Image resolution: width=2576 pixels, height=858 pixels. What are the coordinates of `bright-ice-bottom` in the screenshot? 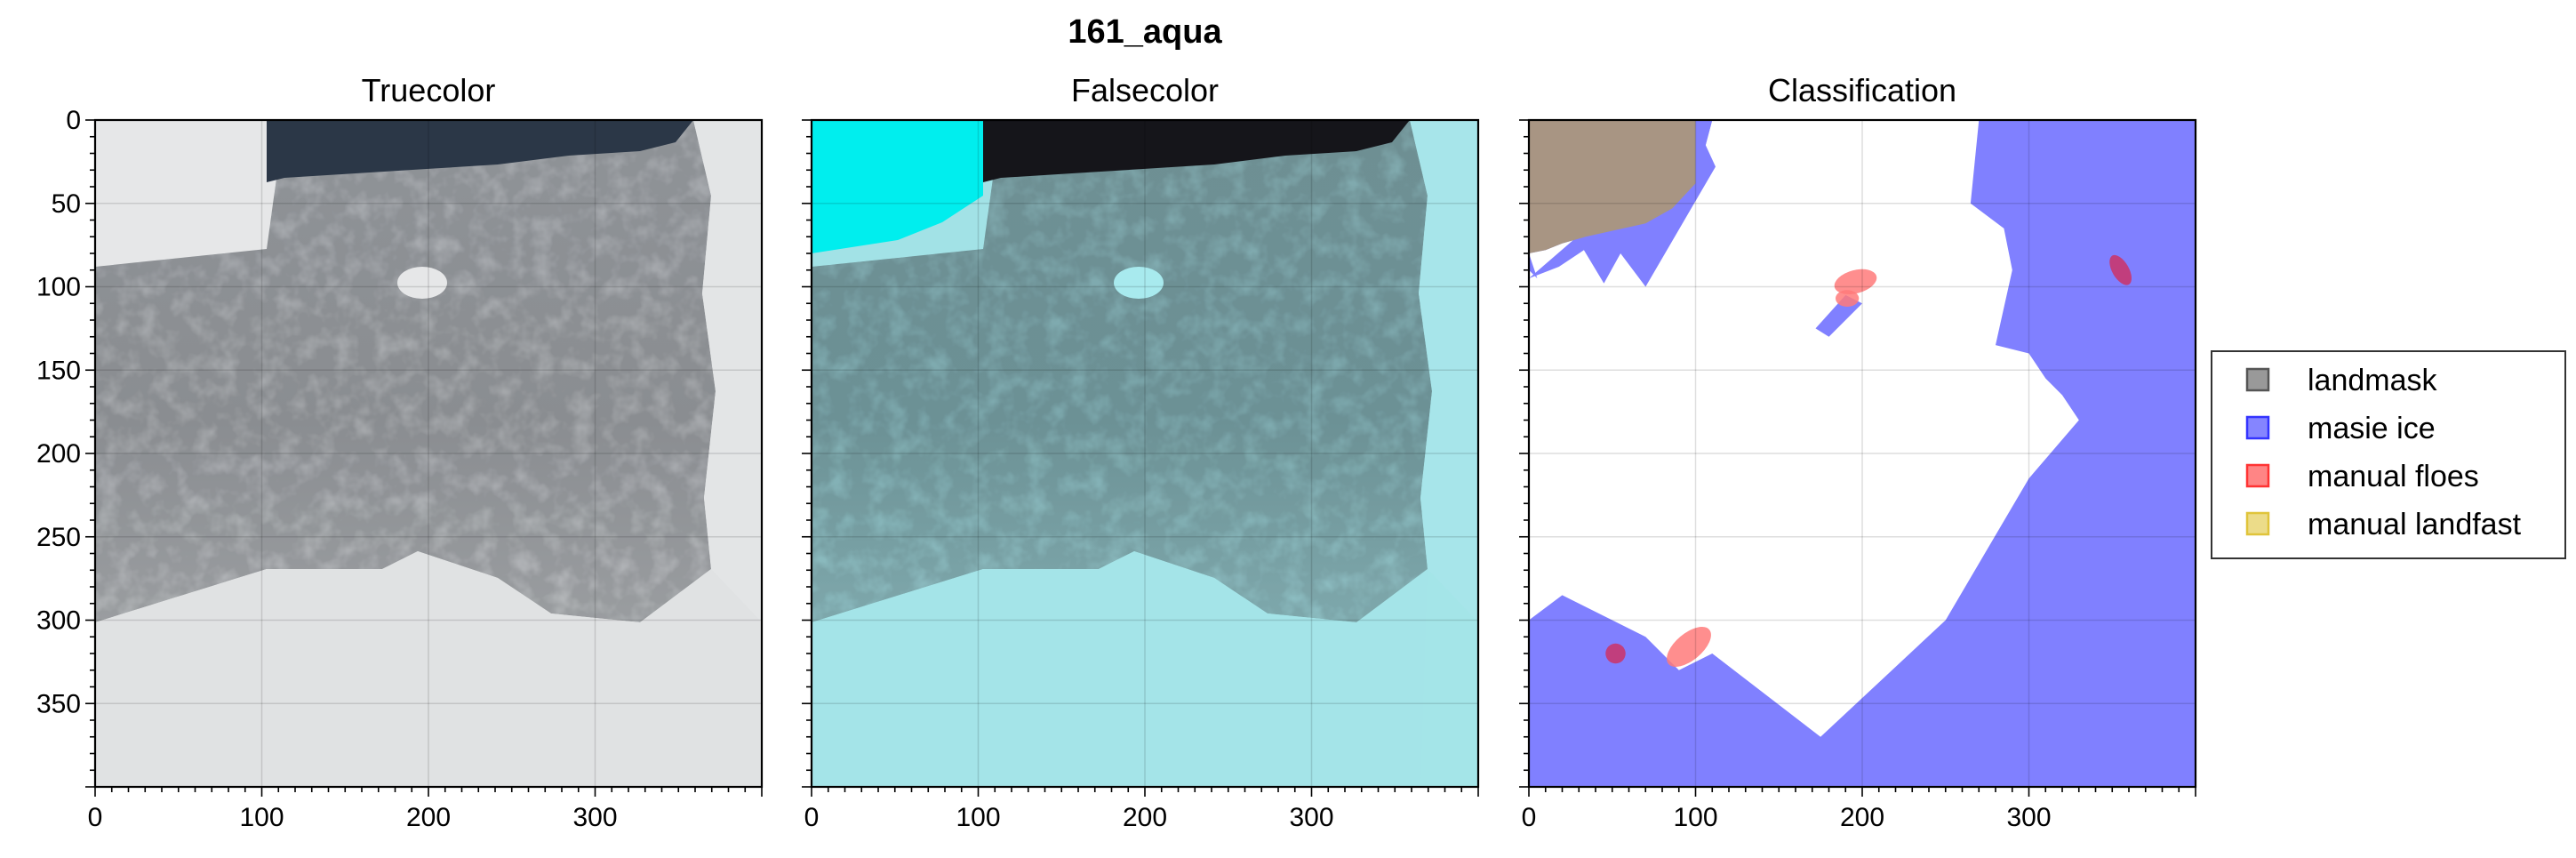 It's located at (428, 669).